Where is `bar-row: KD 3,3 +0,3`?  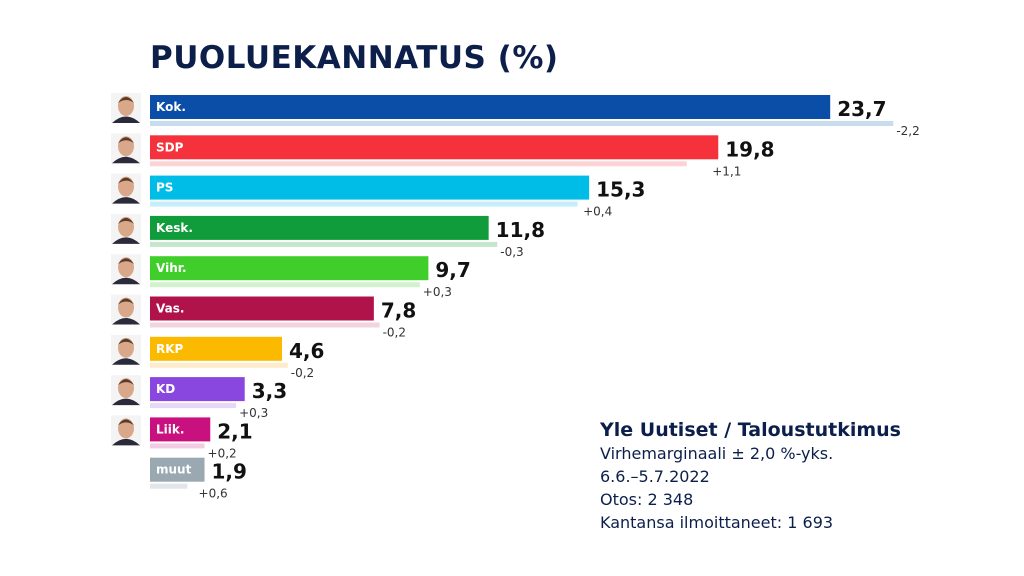
bar-row: KD 3,3 +0,3 is located at coordinates (199, 397).